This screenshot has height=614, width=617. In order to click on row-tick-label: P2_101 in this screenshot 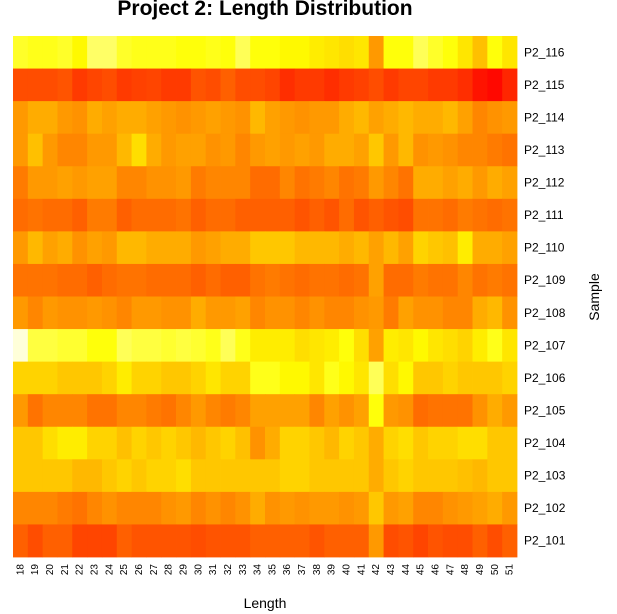, I will do `click(545, 541)`.